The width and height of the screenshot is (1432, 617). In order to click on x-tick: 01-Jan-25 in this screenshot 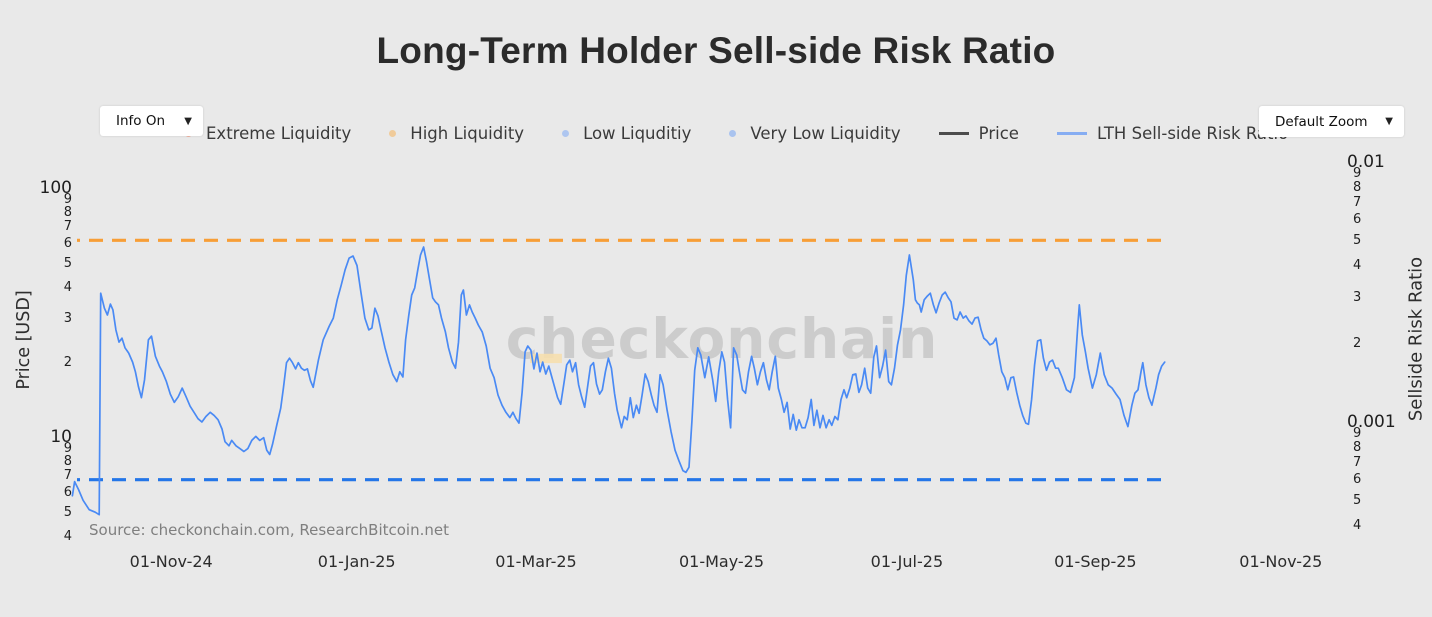, I will do `click(356, 561)`.